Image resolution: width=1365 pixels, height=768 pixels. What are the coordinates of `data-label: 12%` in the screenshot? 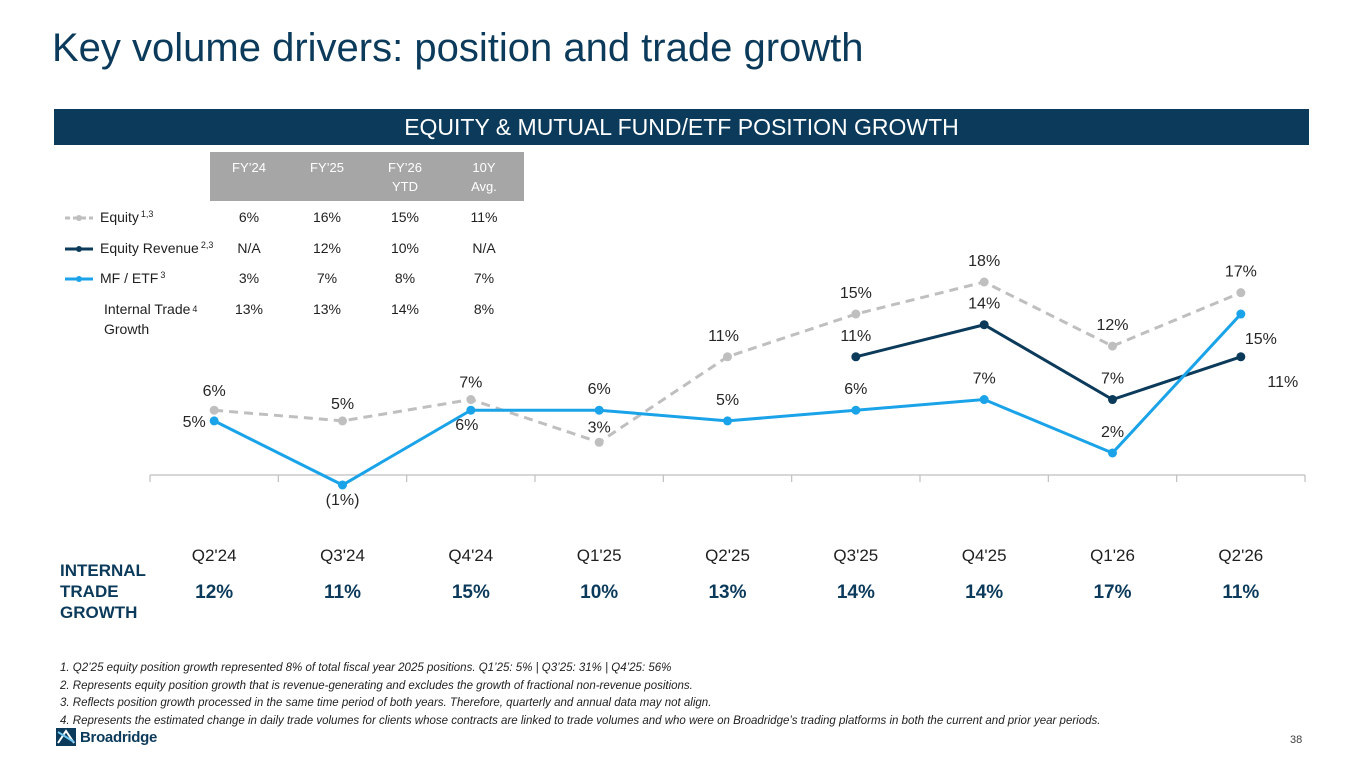 It's located at (1112, 325).